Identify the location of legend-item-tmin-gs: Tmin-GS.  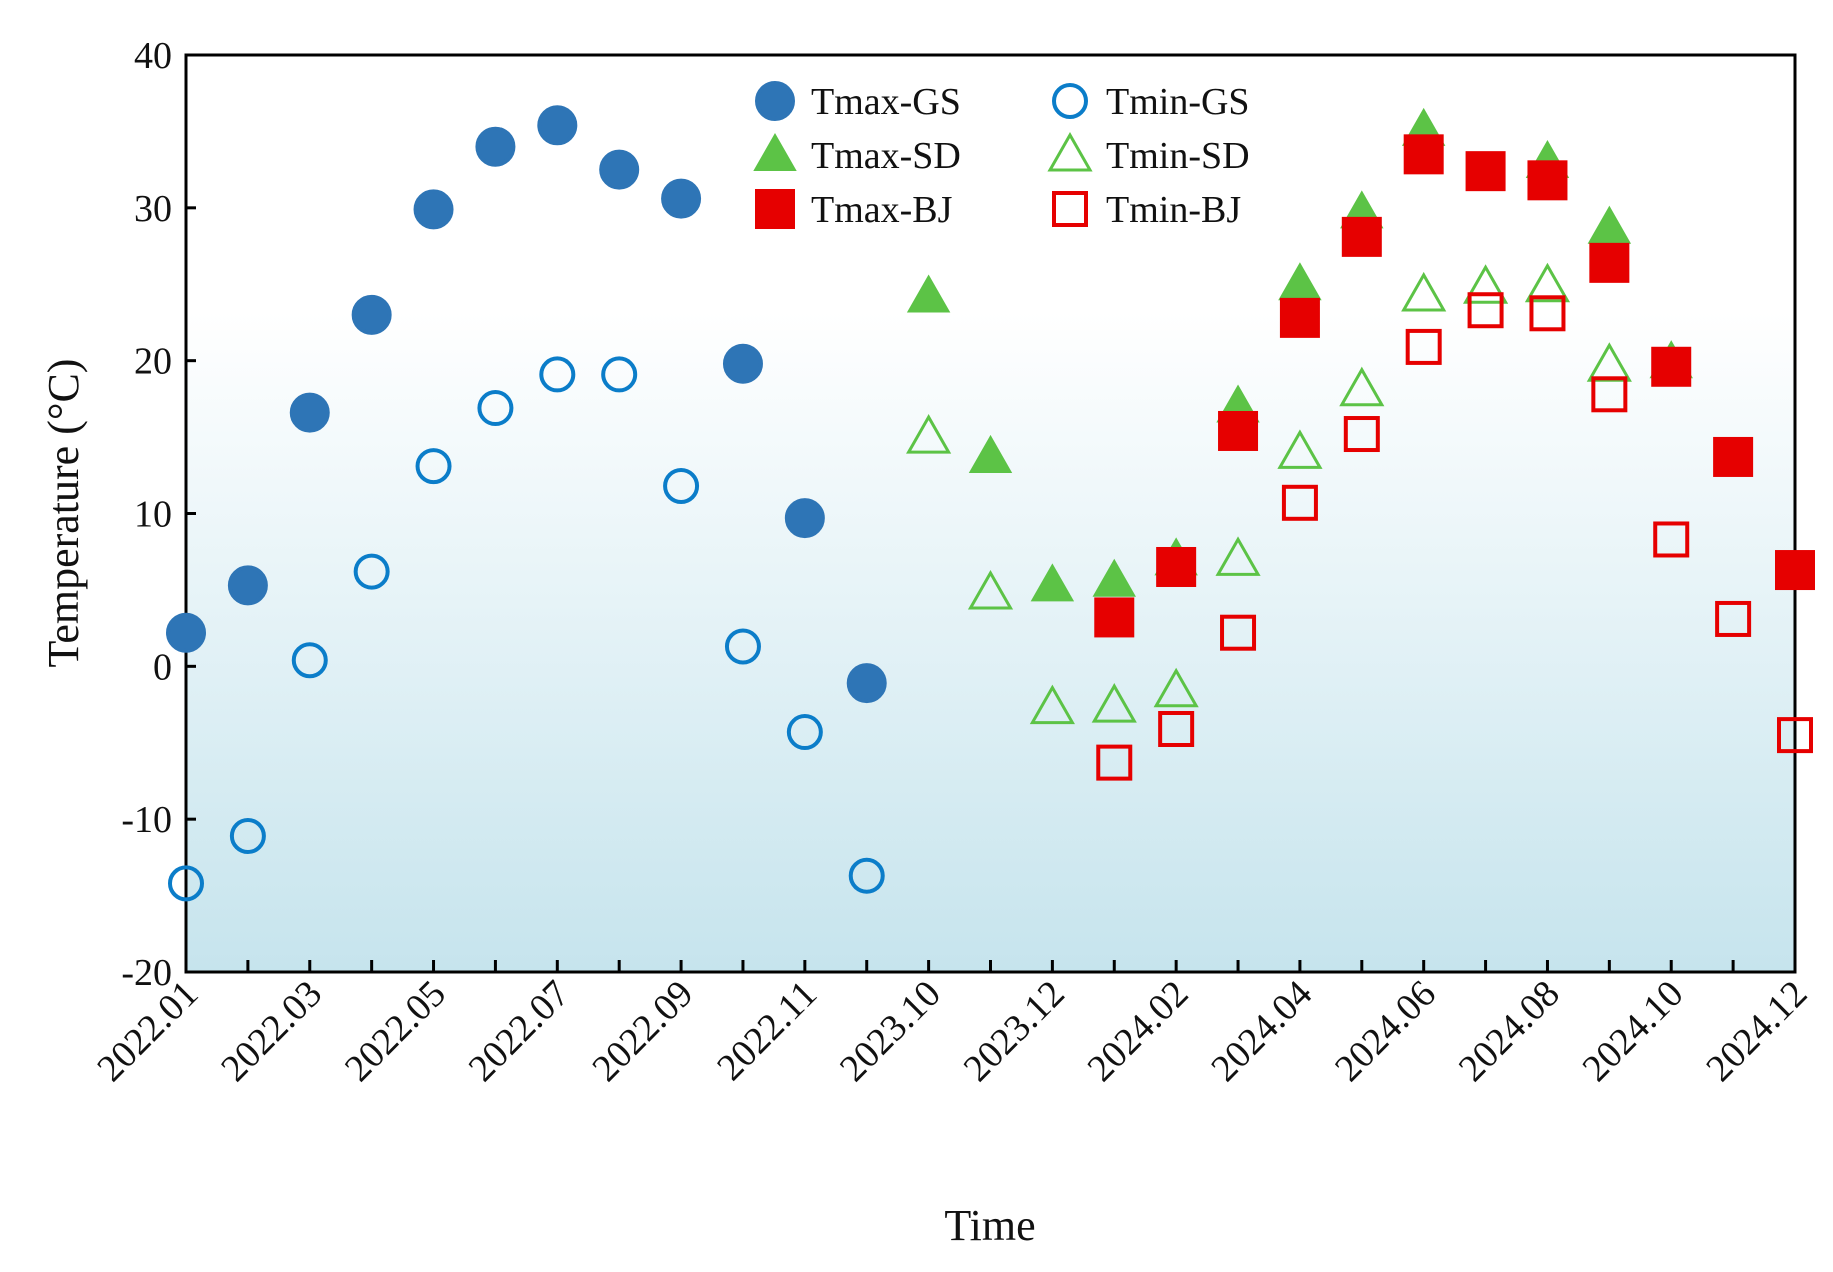
(1151, 102).